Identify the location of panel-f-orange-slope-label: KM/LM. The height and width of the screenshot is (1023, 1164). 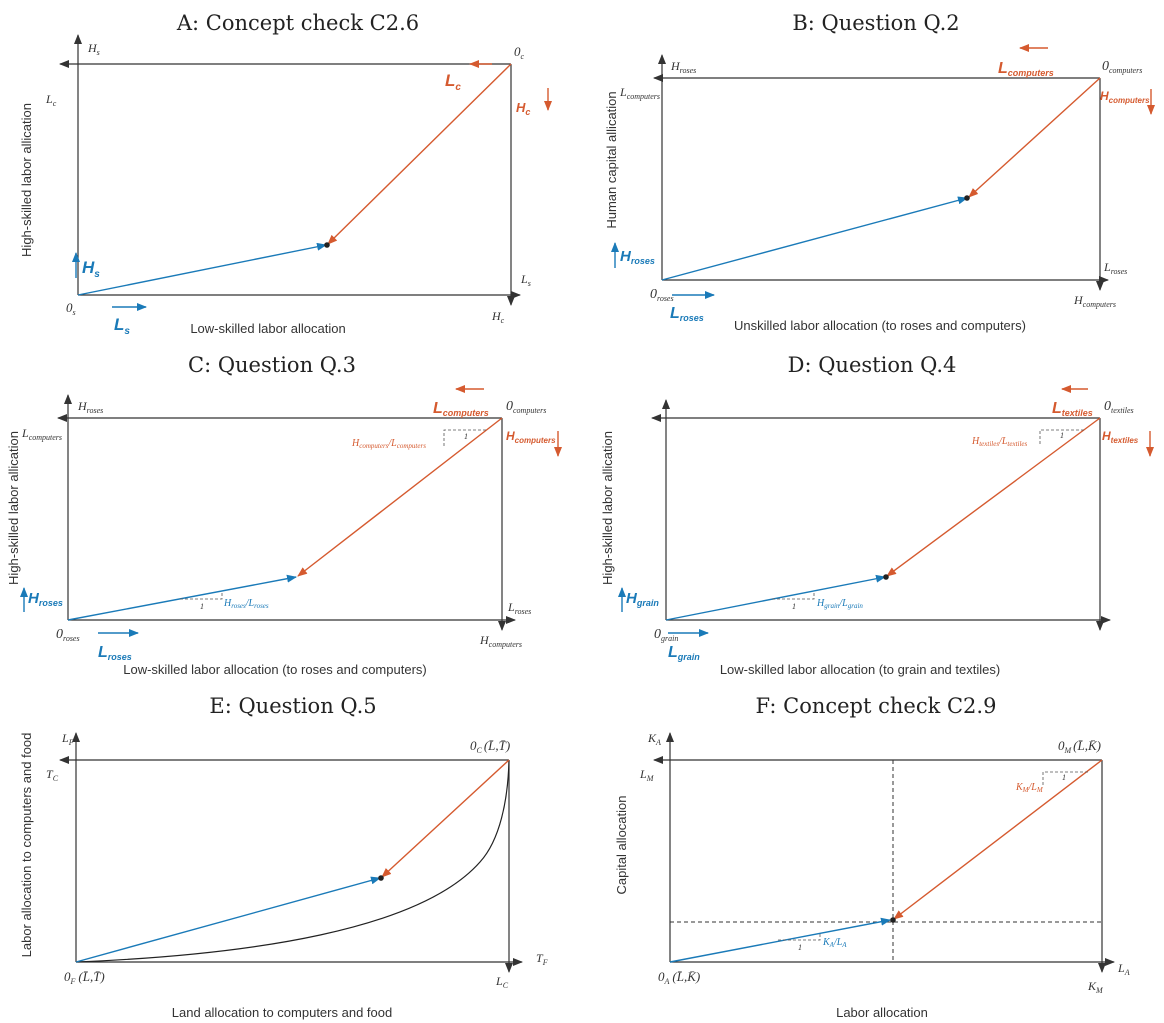
(1029, 788).